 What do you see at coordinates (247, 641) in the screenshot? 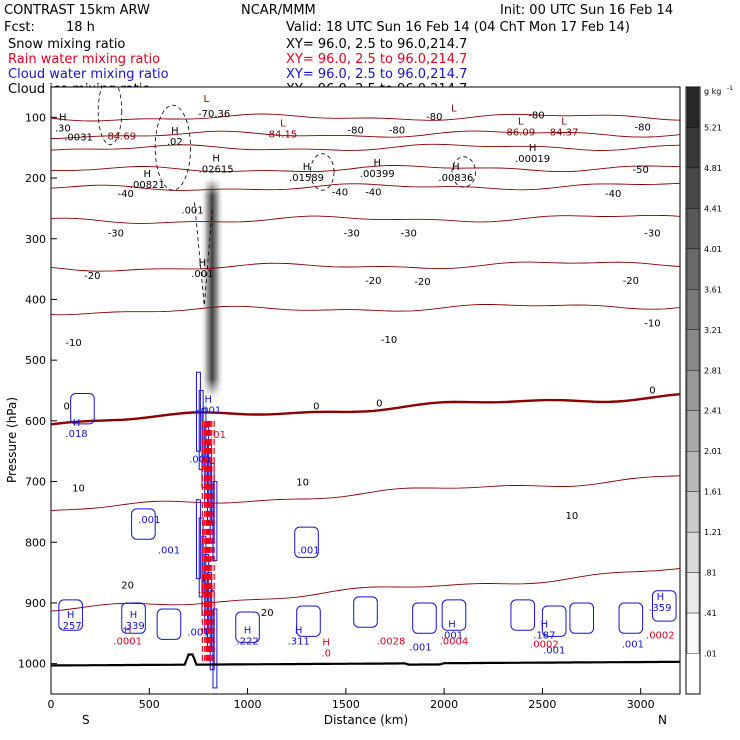
I see `extremum-value: .222` at bounding box center [247, 641].